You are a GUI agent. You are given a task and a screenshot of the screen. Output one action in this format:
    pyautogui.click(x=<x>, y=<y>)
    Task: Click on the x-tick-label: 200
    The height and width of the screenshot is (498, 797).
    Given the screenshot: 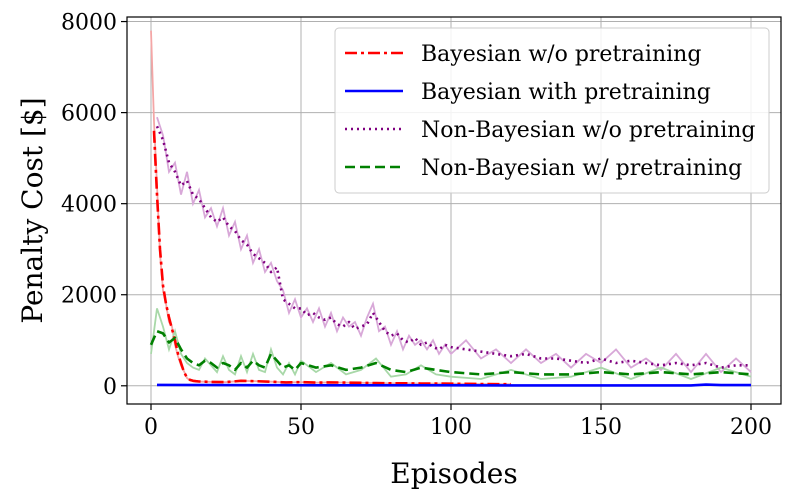 What is the action you would take?
    pyautogui.click(x=751, y=427)
    